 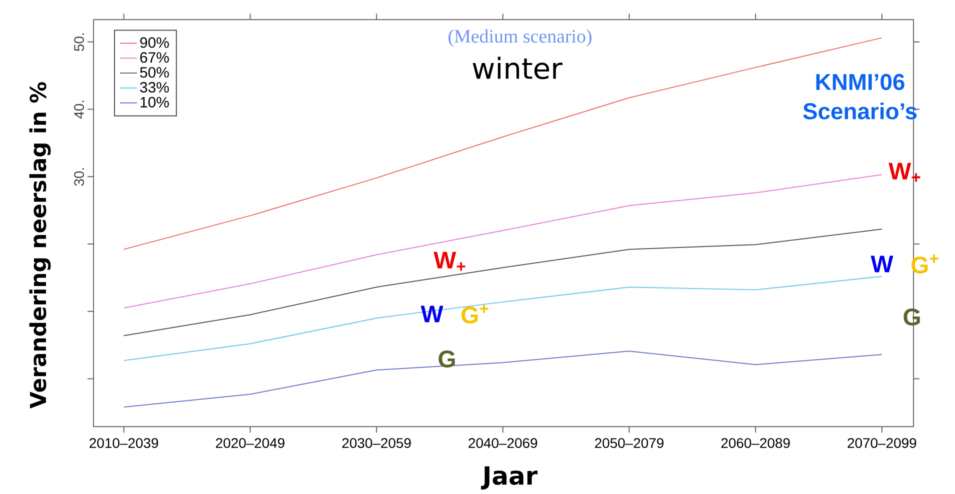 I want to click on legend-label: 10%, so click(x=154, y=102).